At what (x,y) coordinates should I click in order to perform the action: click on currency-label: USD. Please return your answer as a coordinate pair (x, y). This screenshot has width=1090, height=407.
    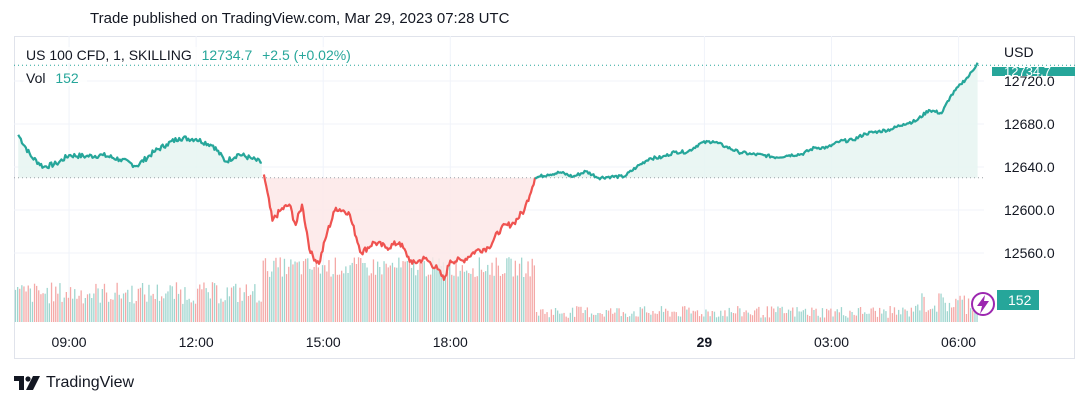
    Looking at the image, I should click on (1019, 52).